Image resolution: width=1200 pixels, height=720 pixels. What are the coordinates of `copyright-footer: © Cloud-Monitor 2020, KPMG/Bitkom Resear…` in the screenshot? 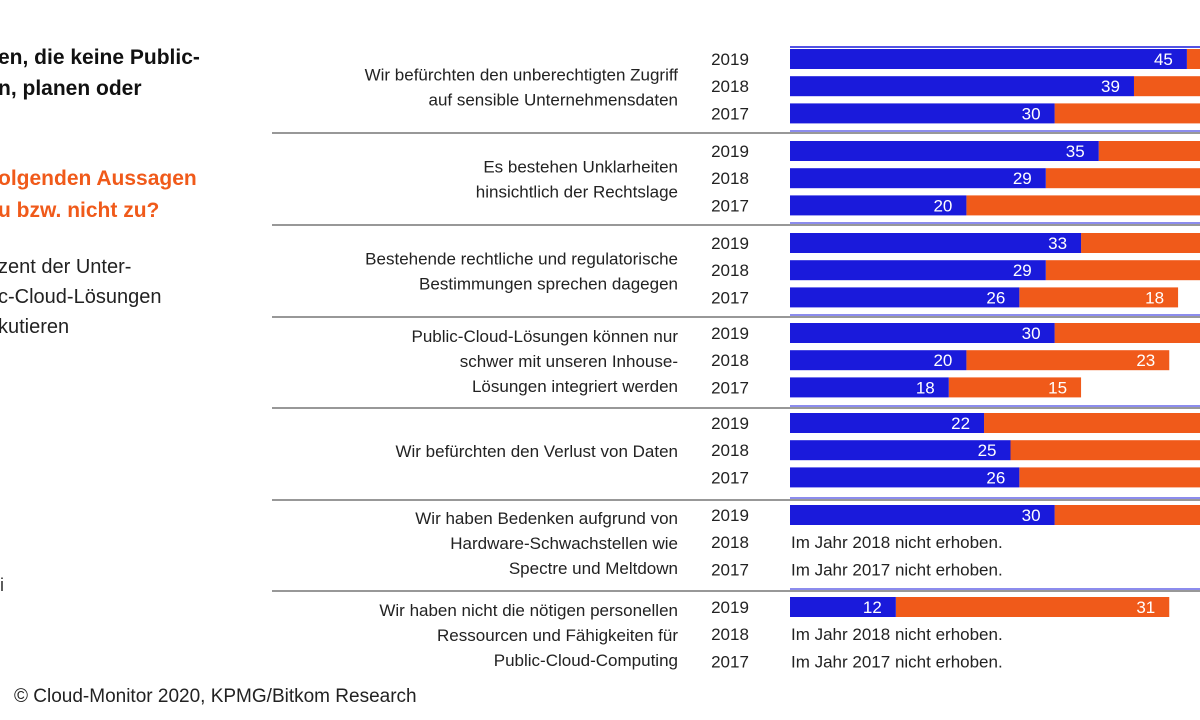 It's located at (215, 696).